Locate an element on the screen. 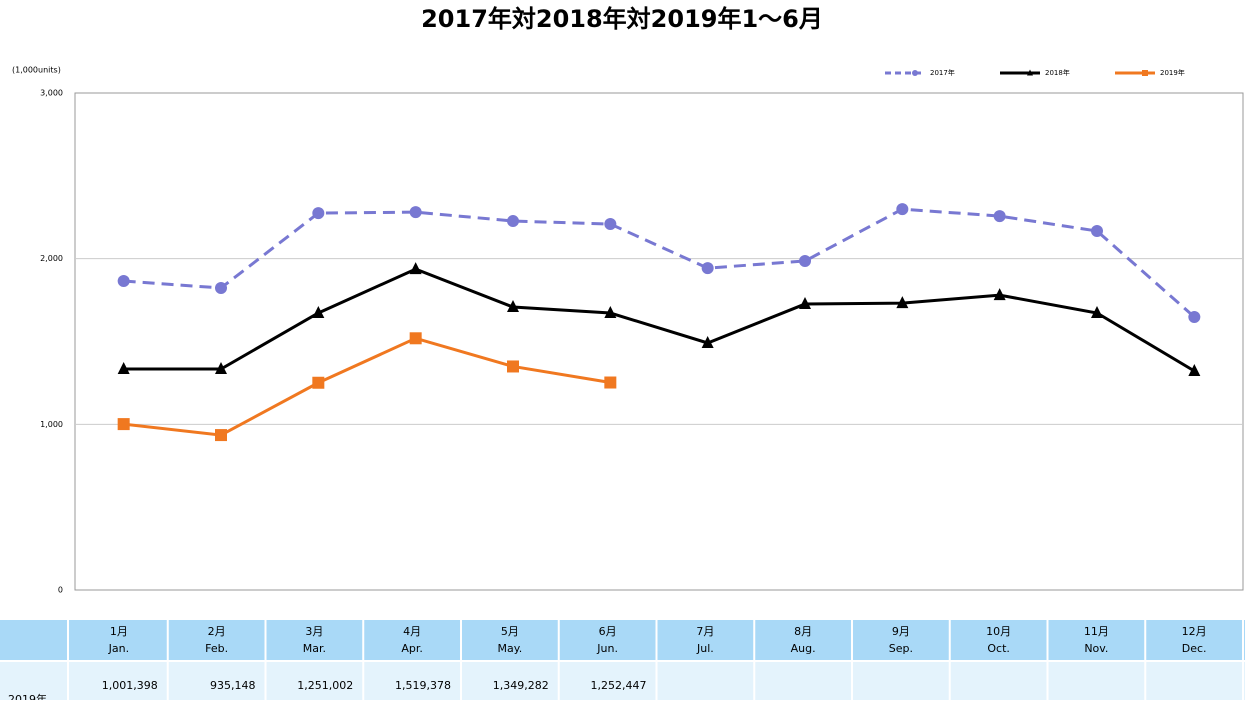  month-label: 1月 is located at coordinates (119, 631).